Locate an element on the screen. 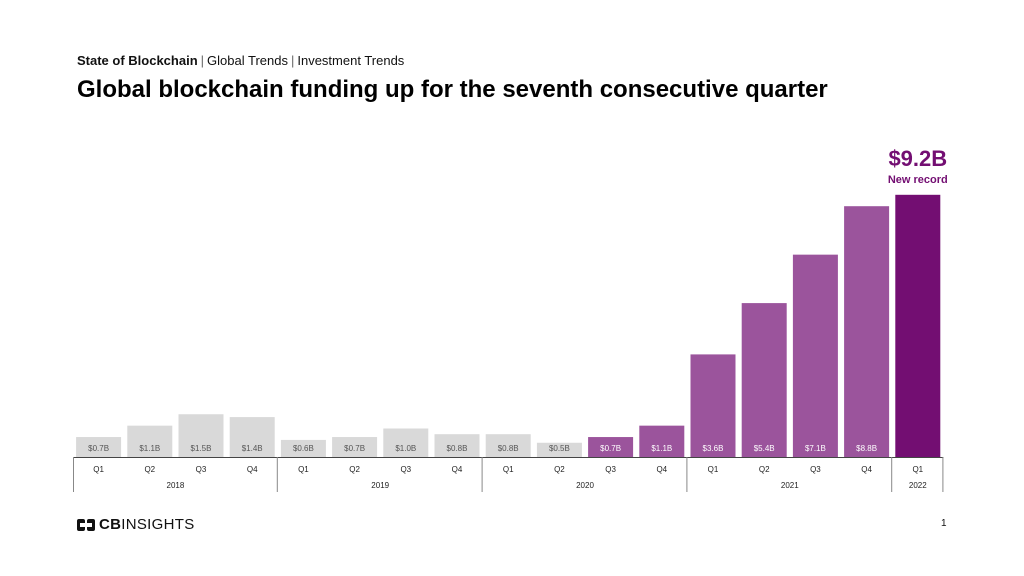  callout-value: $9.2B is located at coordinates (917, 158).